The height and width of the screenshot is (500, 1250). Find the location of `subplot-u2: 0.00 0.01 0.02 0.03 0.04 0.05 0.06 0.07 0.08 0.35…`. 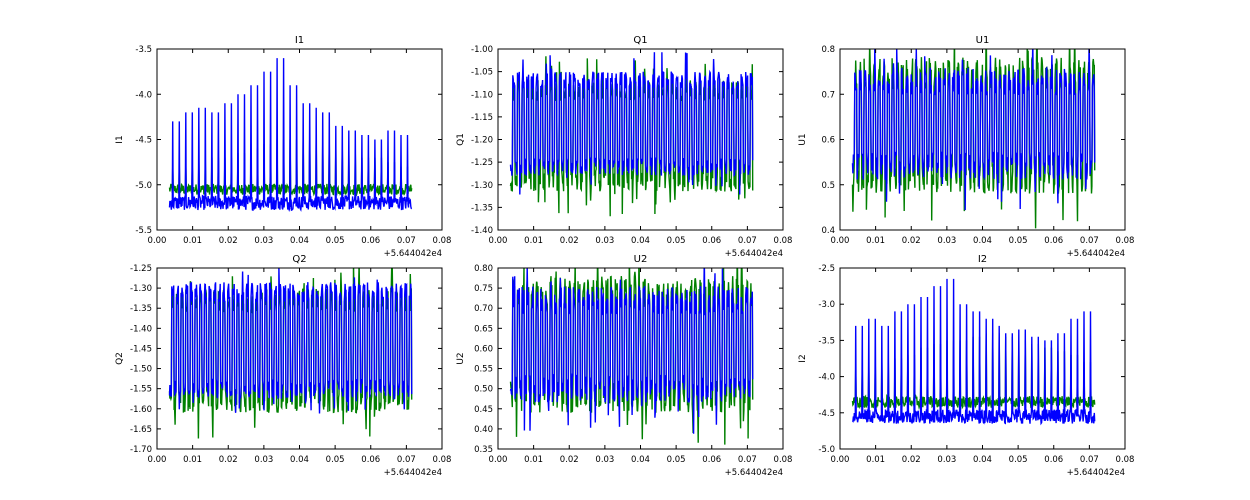

subplot-u2: 0.00 0.01 0.02 0.03 0.04 0.05 0.06 0.07 0.08 0.35… is located at coordinates (624, 366).